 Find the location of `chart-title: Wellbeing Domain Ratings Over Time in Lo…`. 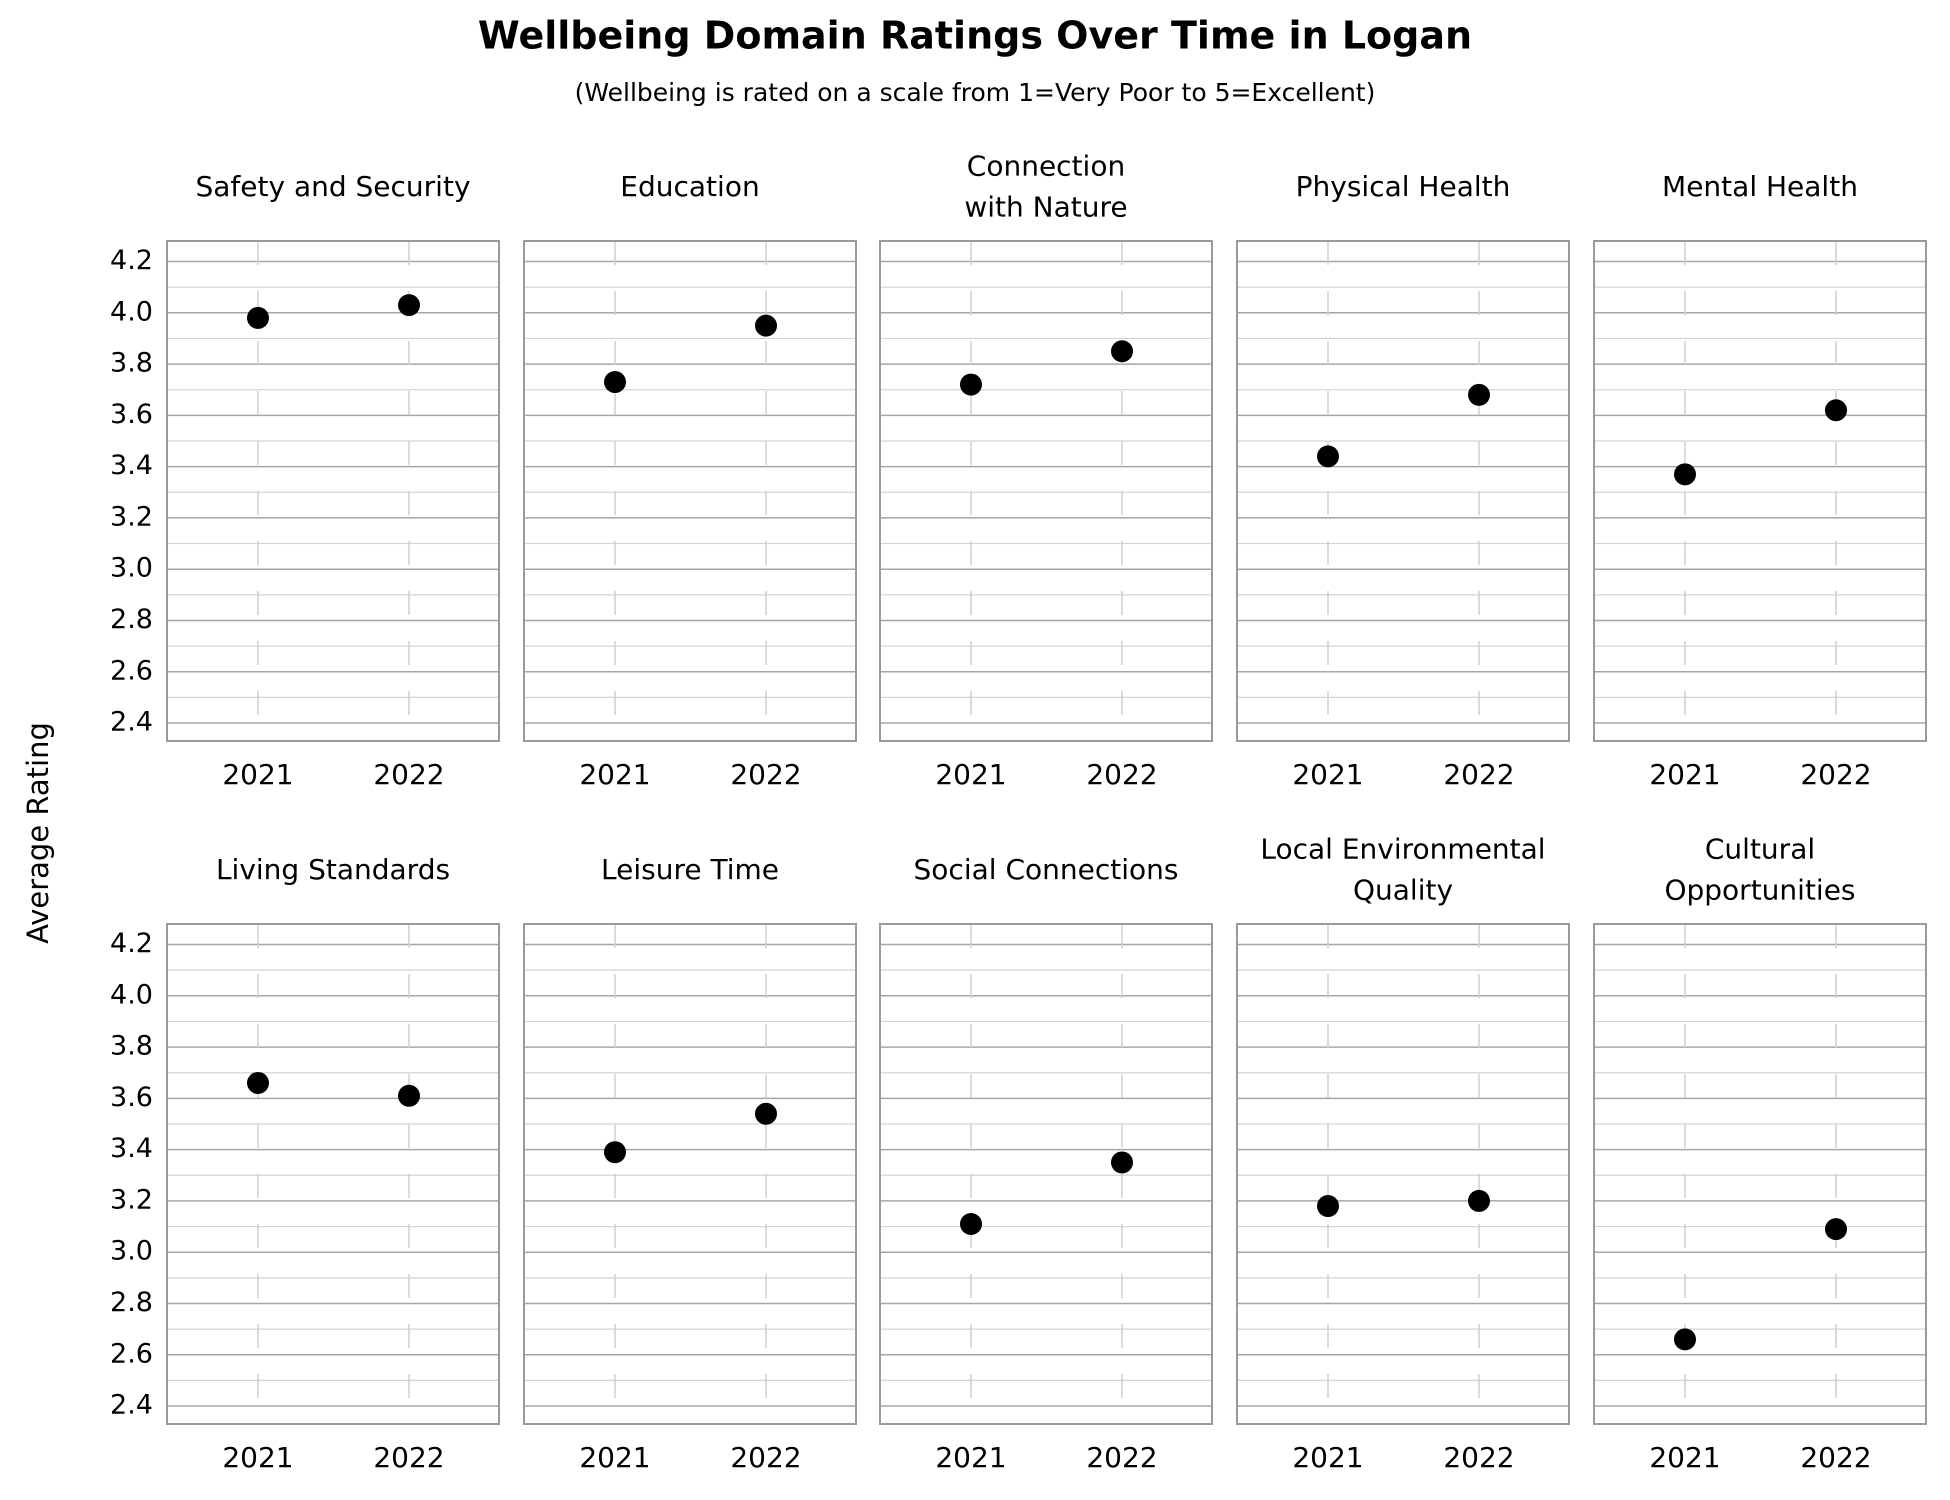

chart-title: Wellbeing Domain Ratings Over Time in Lo… is located at coordinates (975, 36).